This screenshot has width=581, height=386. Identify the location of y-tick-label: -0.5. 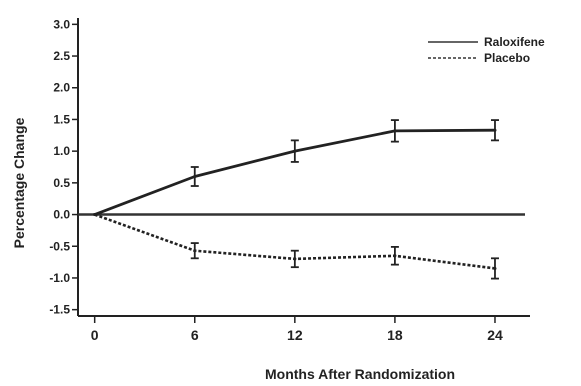
(59, 246).